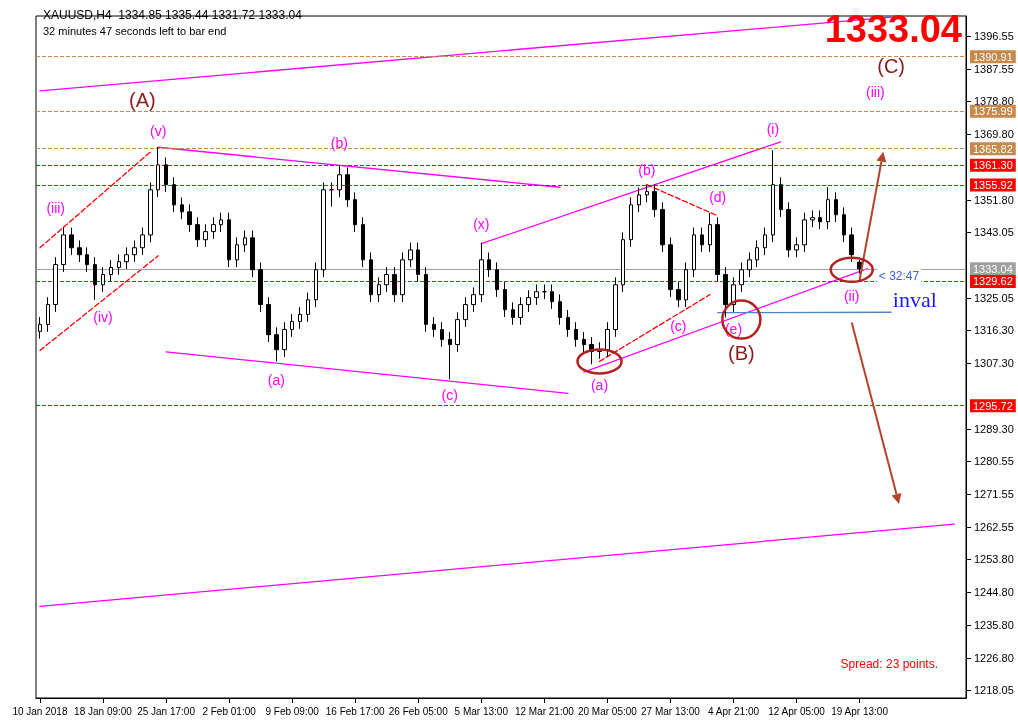 The width and height of the screenshot is (1018, 720). I want to click on annotation: (v), so click(158, 130).